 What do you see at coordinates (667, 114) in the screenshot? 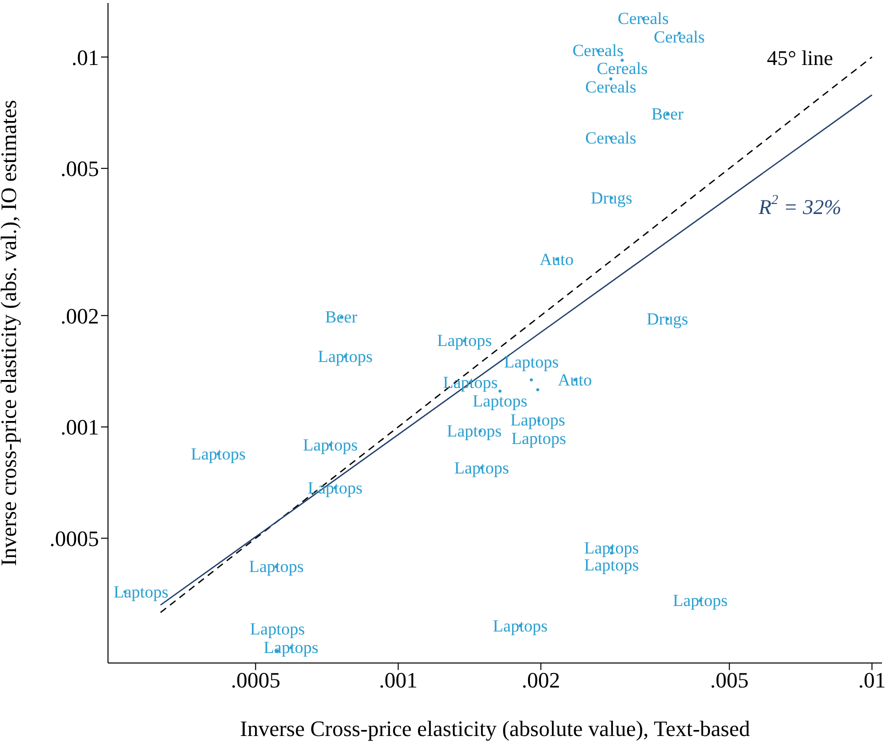
I see `text: Beer` at bounding box center [667, 114].